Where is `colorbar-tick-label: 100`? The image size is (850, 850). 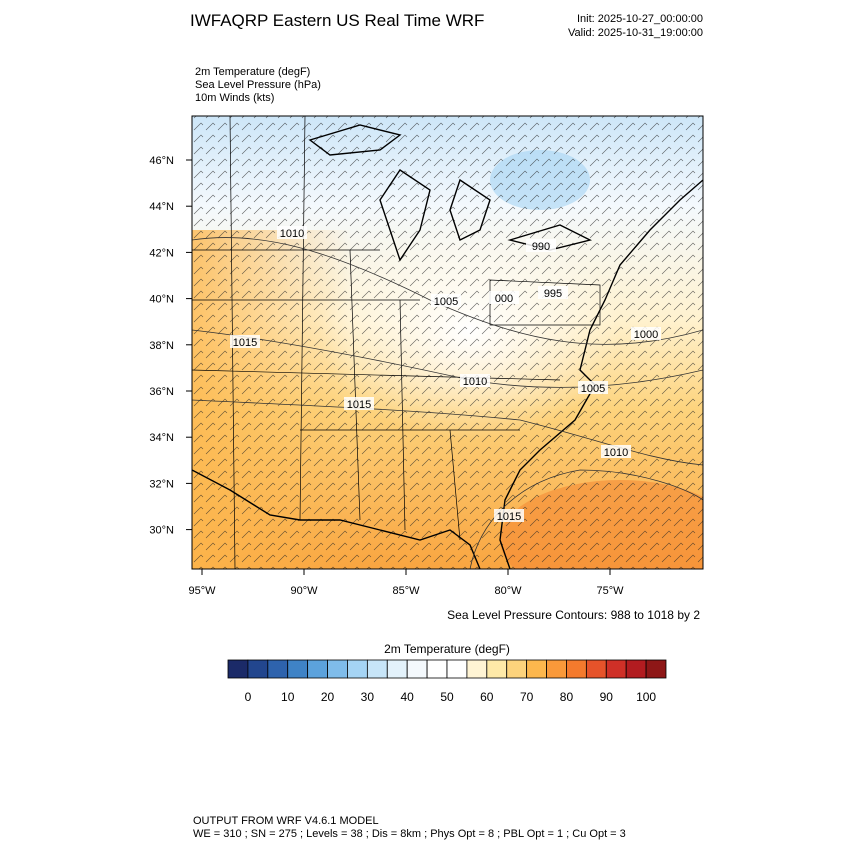
colorbar-tick-label: 100 is located at coordinates (646, 697).